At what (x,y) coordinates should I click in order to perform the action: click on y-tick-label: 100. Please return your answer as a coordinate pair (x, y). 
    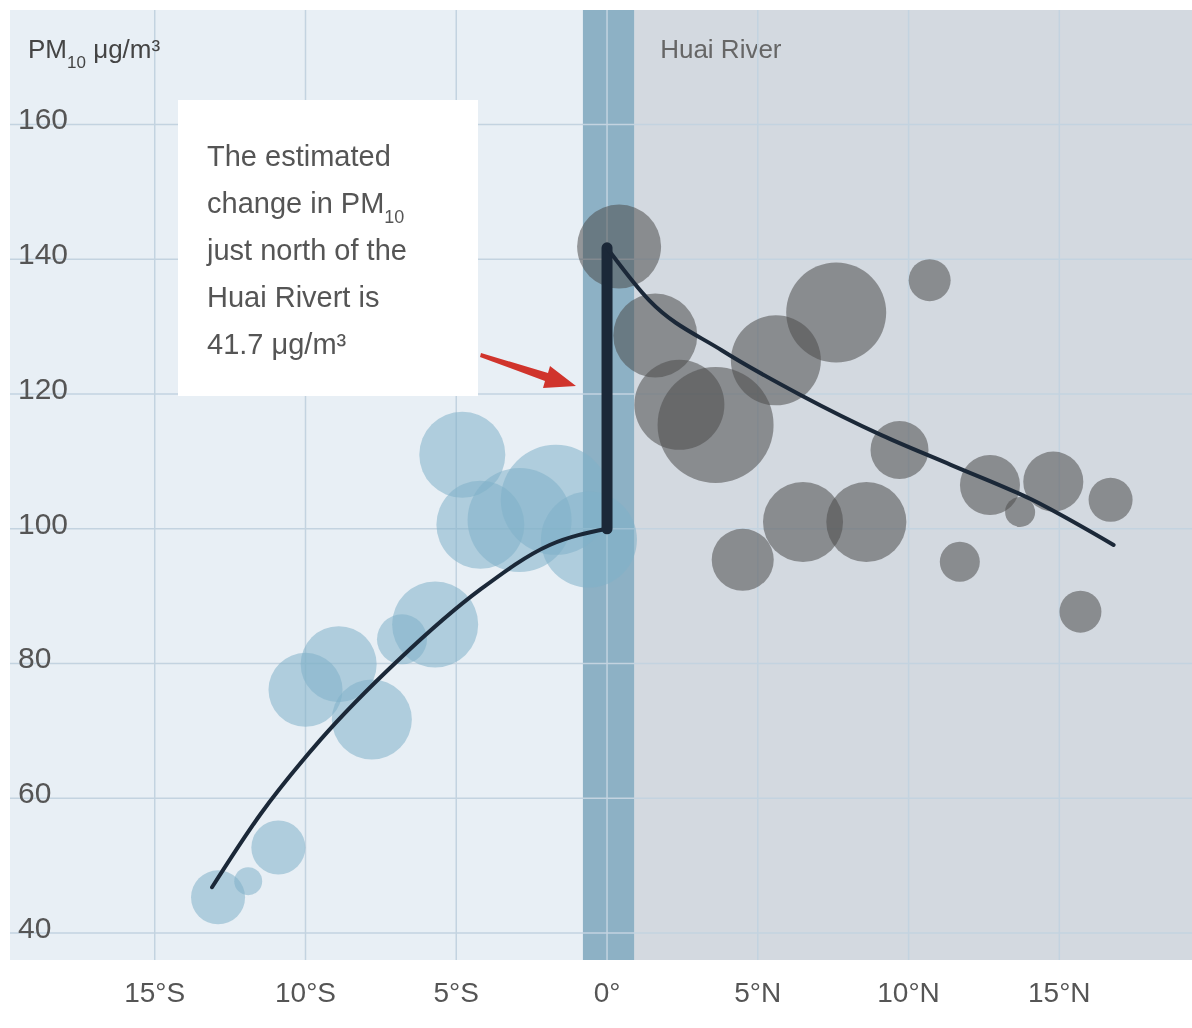
    Looking at the image, I should click on (43, 523).